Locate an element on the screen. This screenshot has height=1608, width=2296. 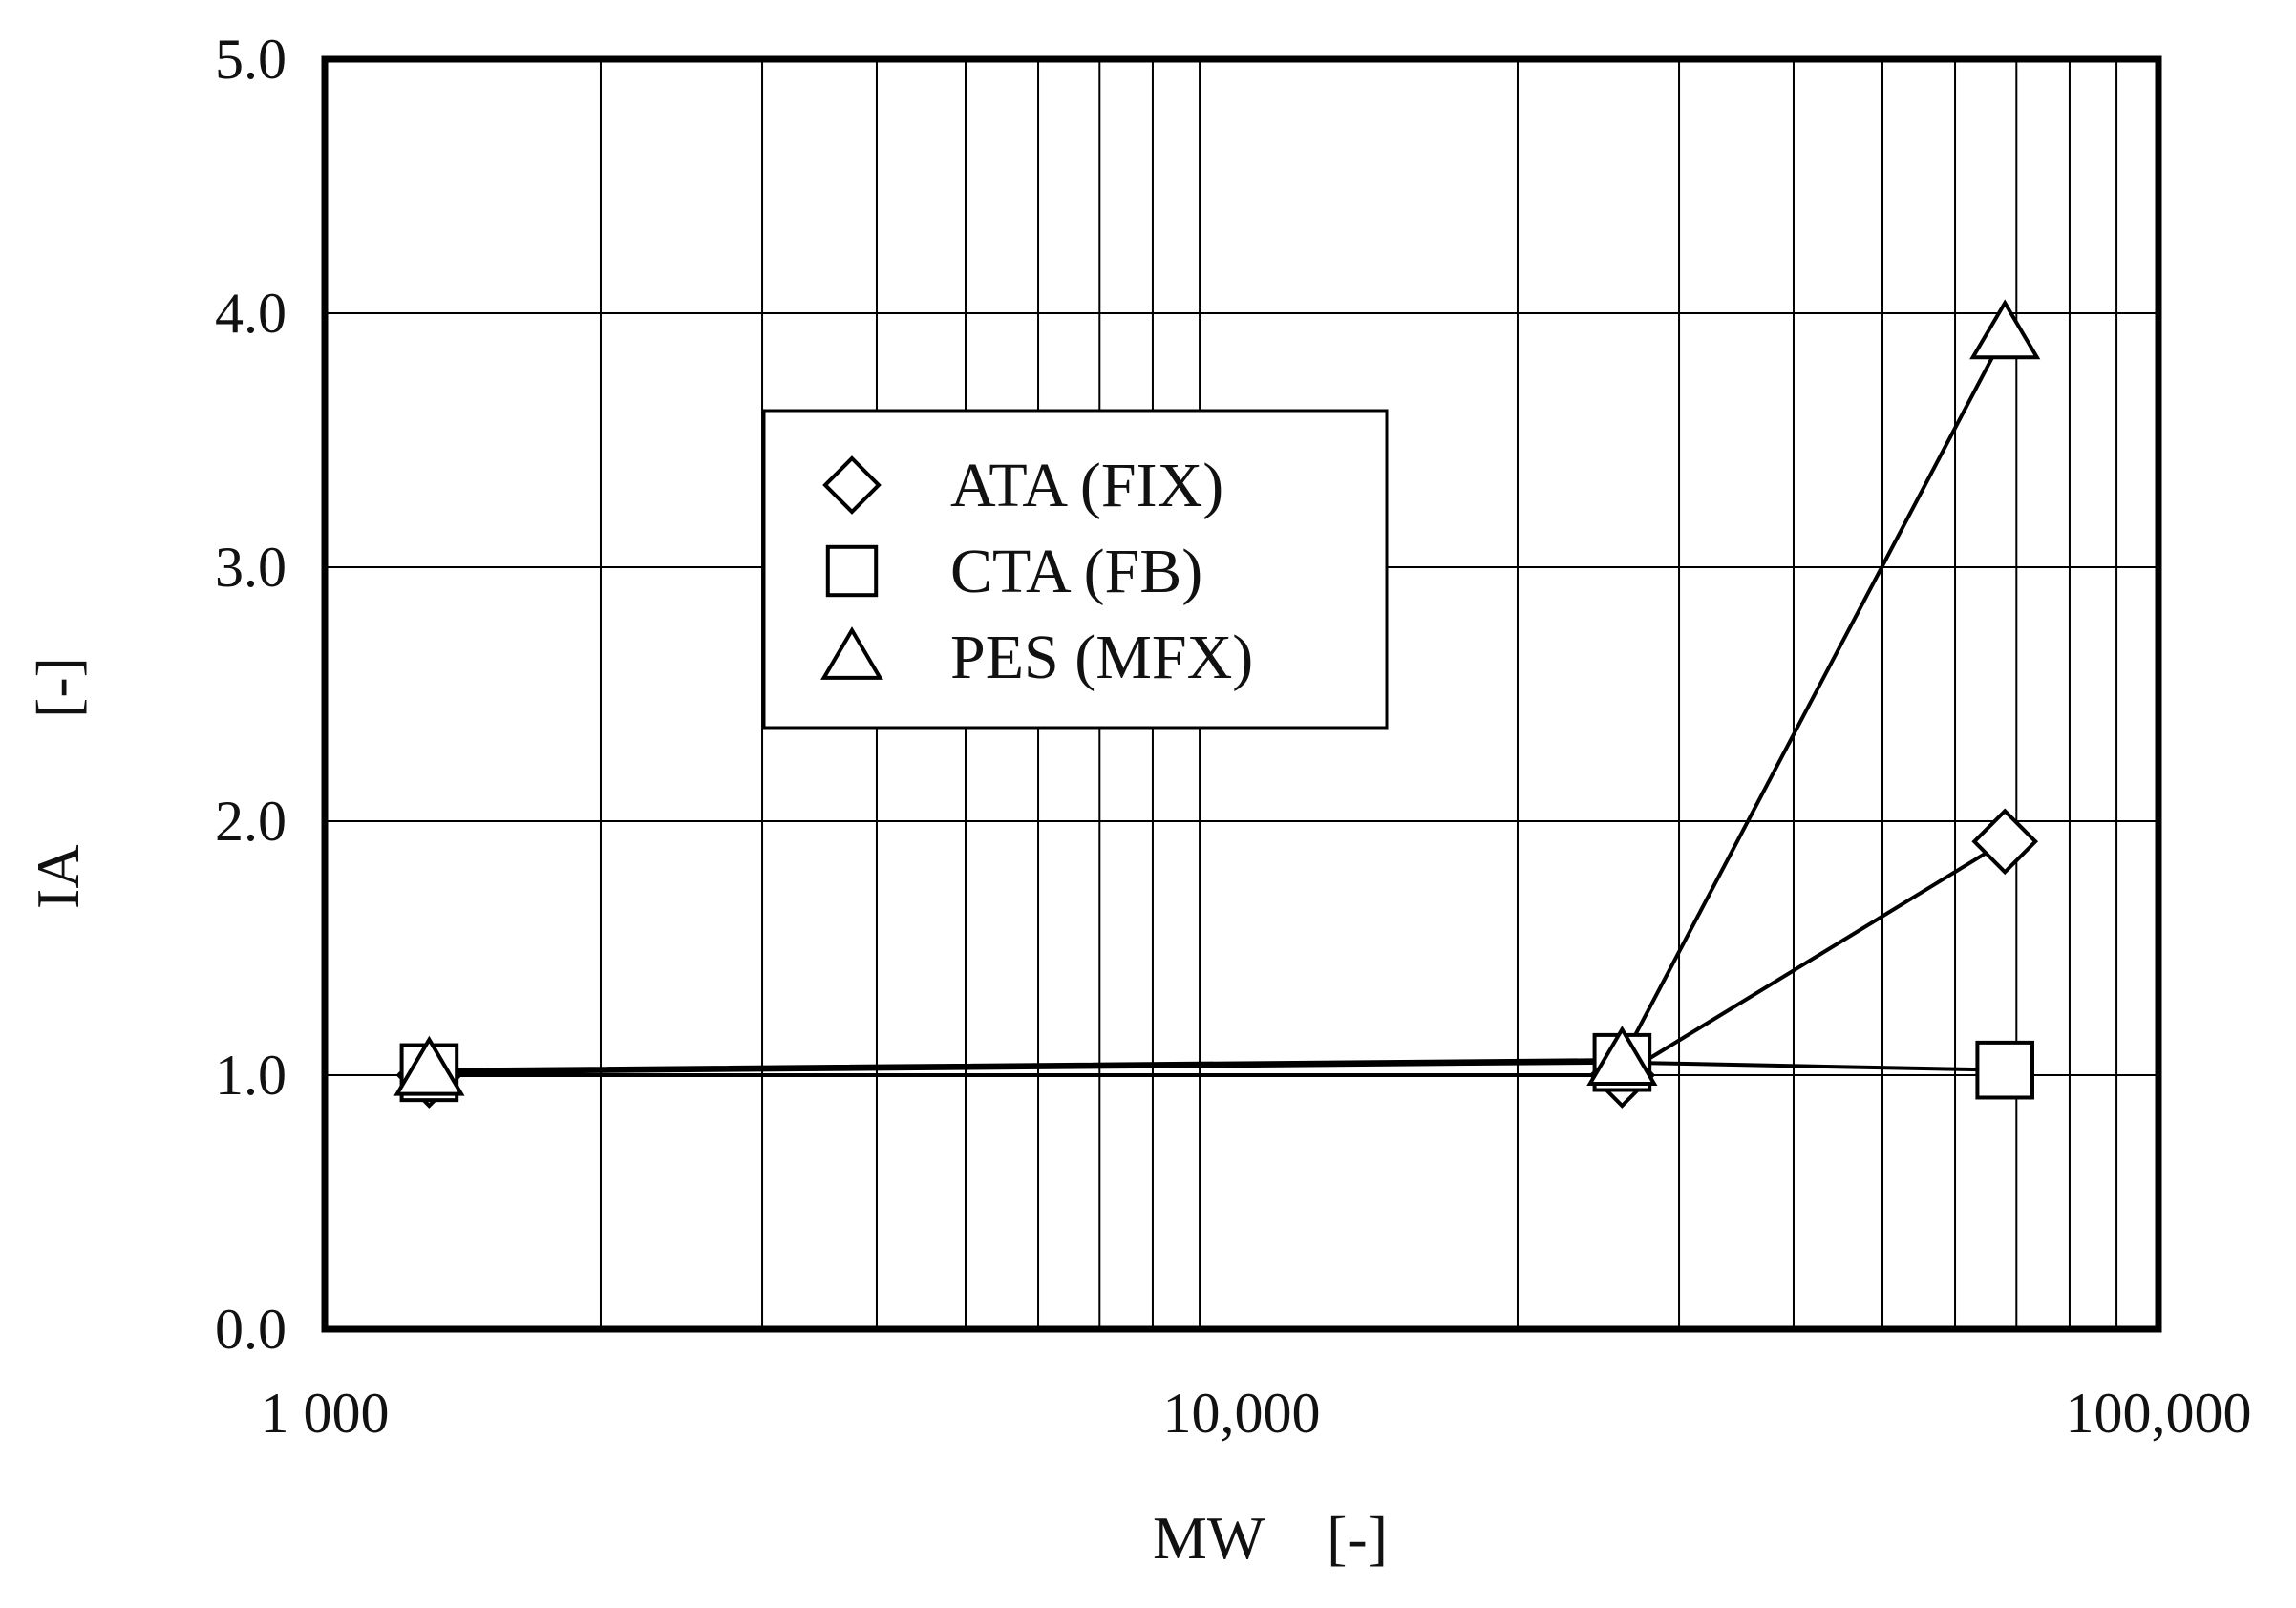
y-axis-label: IA is located at coordinates (58, 877).